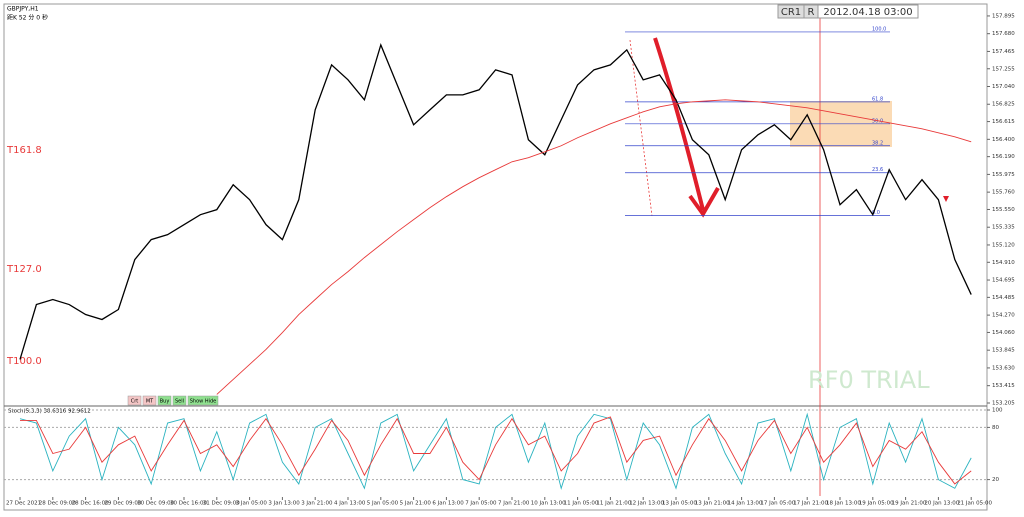  Describe the element at coordinates (909, 504) in the screenshot. I see `x-tick-label: 19 Jan 21:00` at that location.